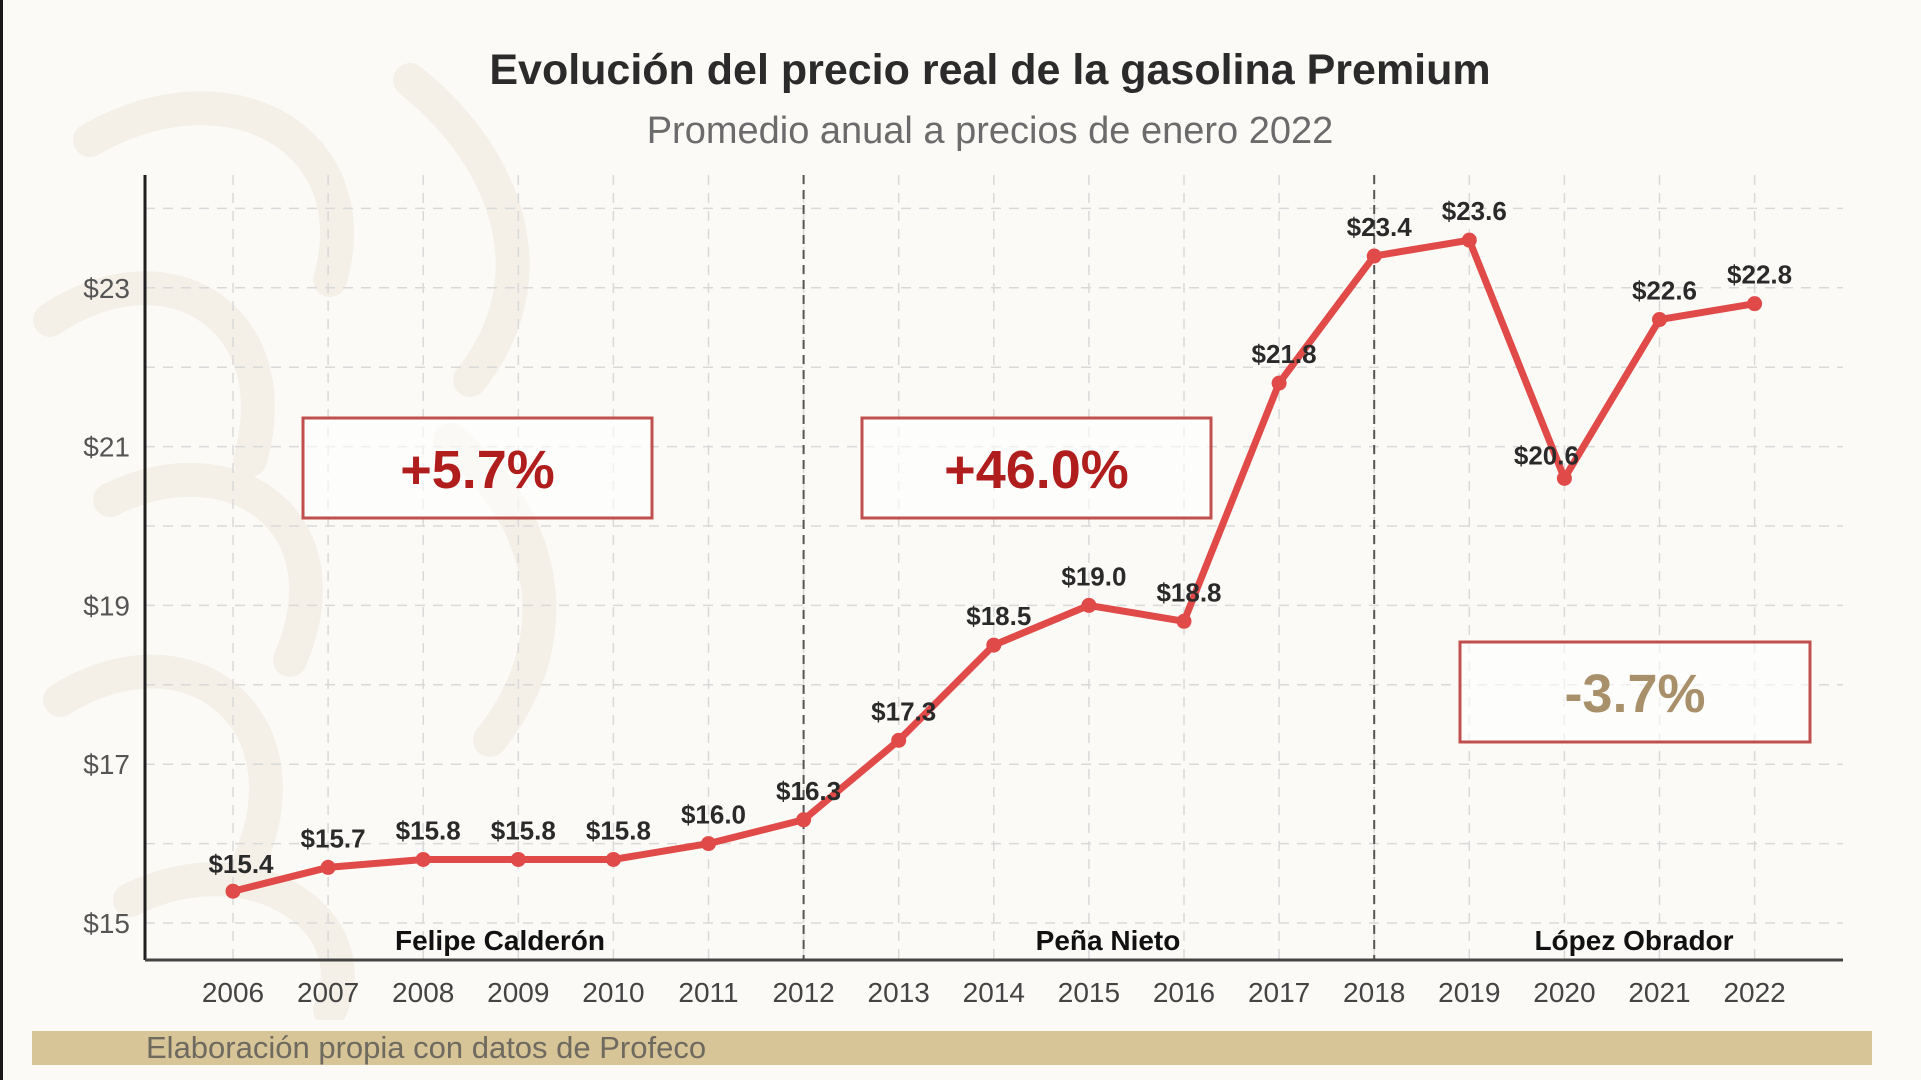  What do you see at coordinates (518, 992) in the screenshot?
I see `x-tick-label: 2009` at bounding box center [518, 992].